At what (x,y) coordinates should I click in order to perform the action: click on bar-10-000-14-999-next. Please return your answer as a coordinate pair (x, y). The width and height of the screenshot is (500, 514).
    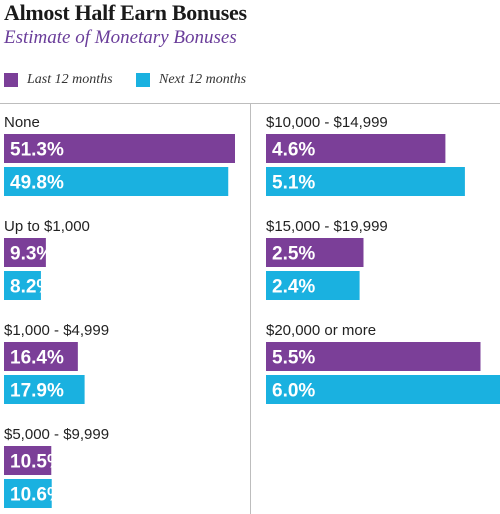
    Looking at the image, I should click on (365, 181).